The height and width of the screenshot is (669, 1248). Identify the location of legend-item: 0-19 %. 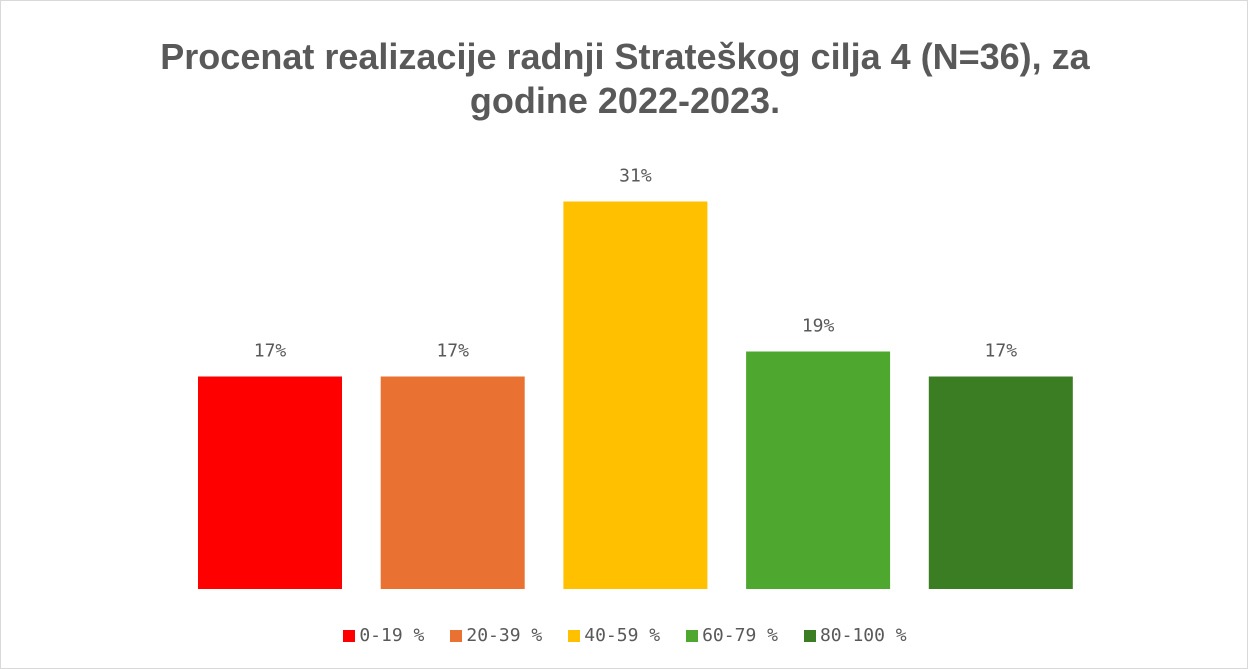
(383, 635).